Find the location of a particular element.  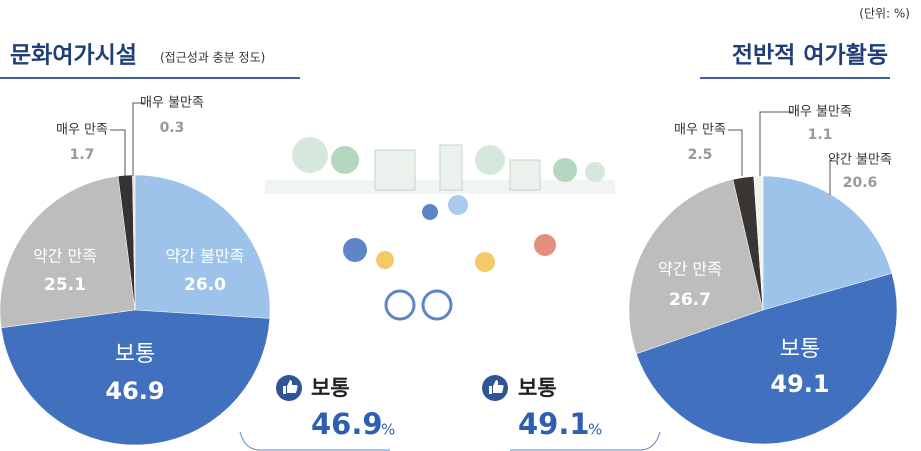

slice-value: 25.1 is located at coordinates (65, 285).